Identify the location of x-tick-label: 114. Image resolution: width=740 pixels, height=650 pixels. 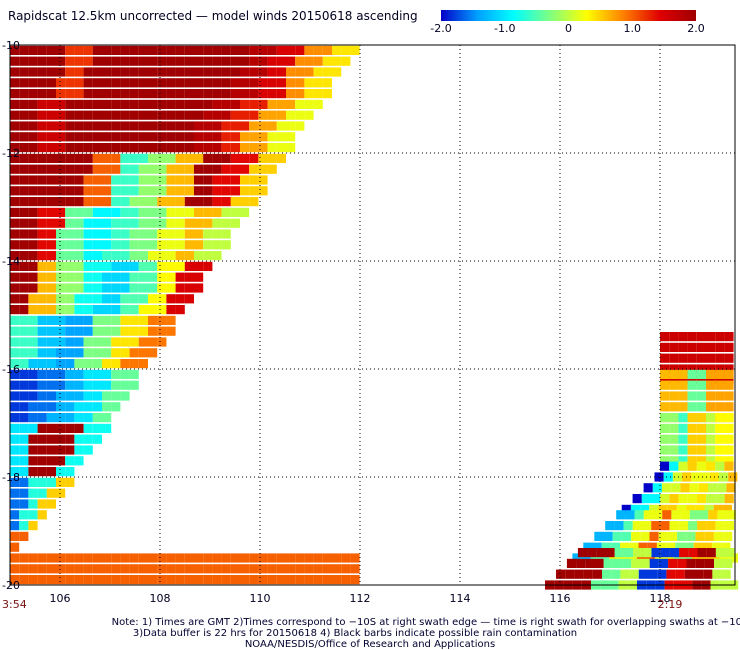
(460, 598).